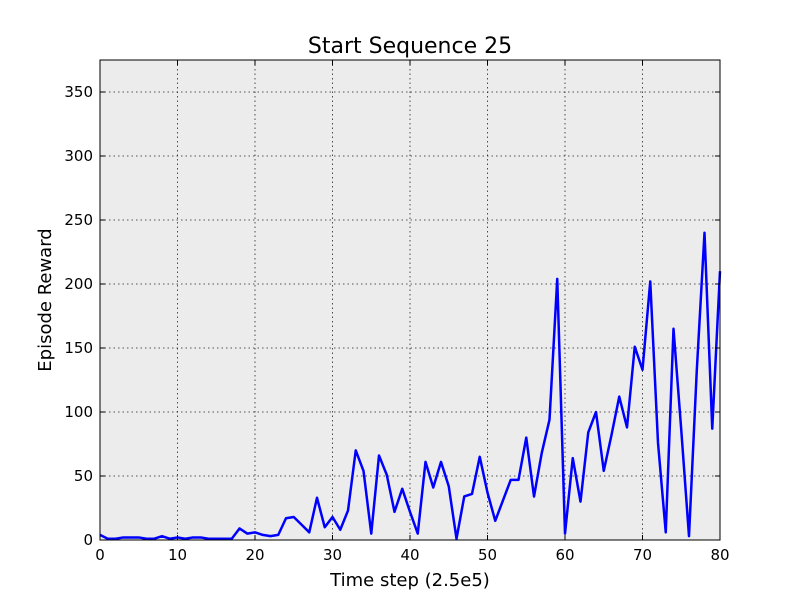  What do you see at coordinates (88, 540) in the screenshot?
I see `y-tick-label: 0` at bounding box center [88, 540].